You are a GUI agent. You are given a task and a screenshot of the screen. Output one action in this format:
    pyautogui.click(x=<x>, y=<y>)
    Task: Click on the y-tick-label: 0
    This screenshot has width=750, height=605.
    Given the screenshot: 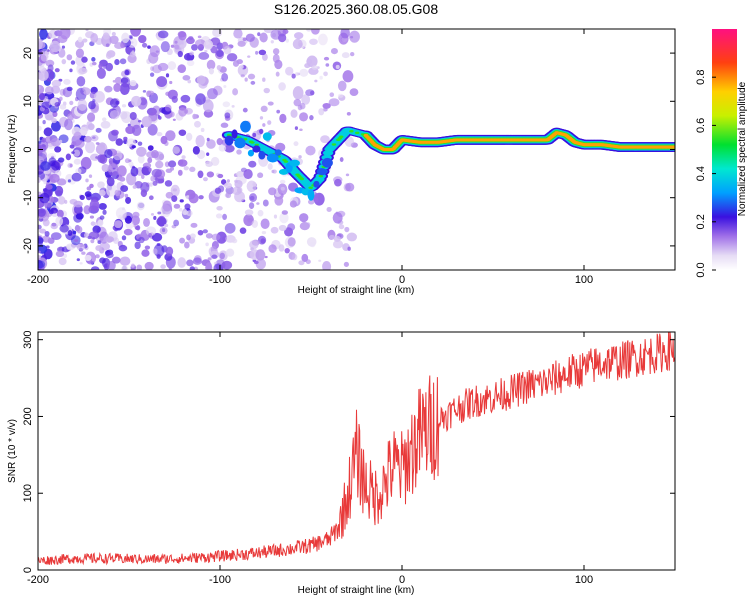 What is the action you would take?
    pyautogui.click(x=28, y=149)
    